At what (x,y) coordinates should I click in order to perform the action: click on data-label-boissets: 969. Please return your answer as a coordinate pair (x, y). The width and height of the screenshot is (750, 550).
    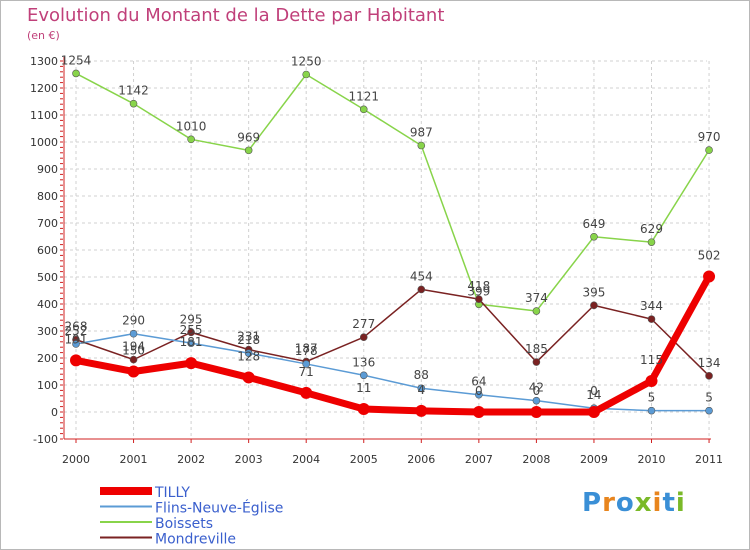
    Looking at the image, I should click on (248, 137).